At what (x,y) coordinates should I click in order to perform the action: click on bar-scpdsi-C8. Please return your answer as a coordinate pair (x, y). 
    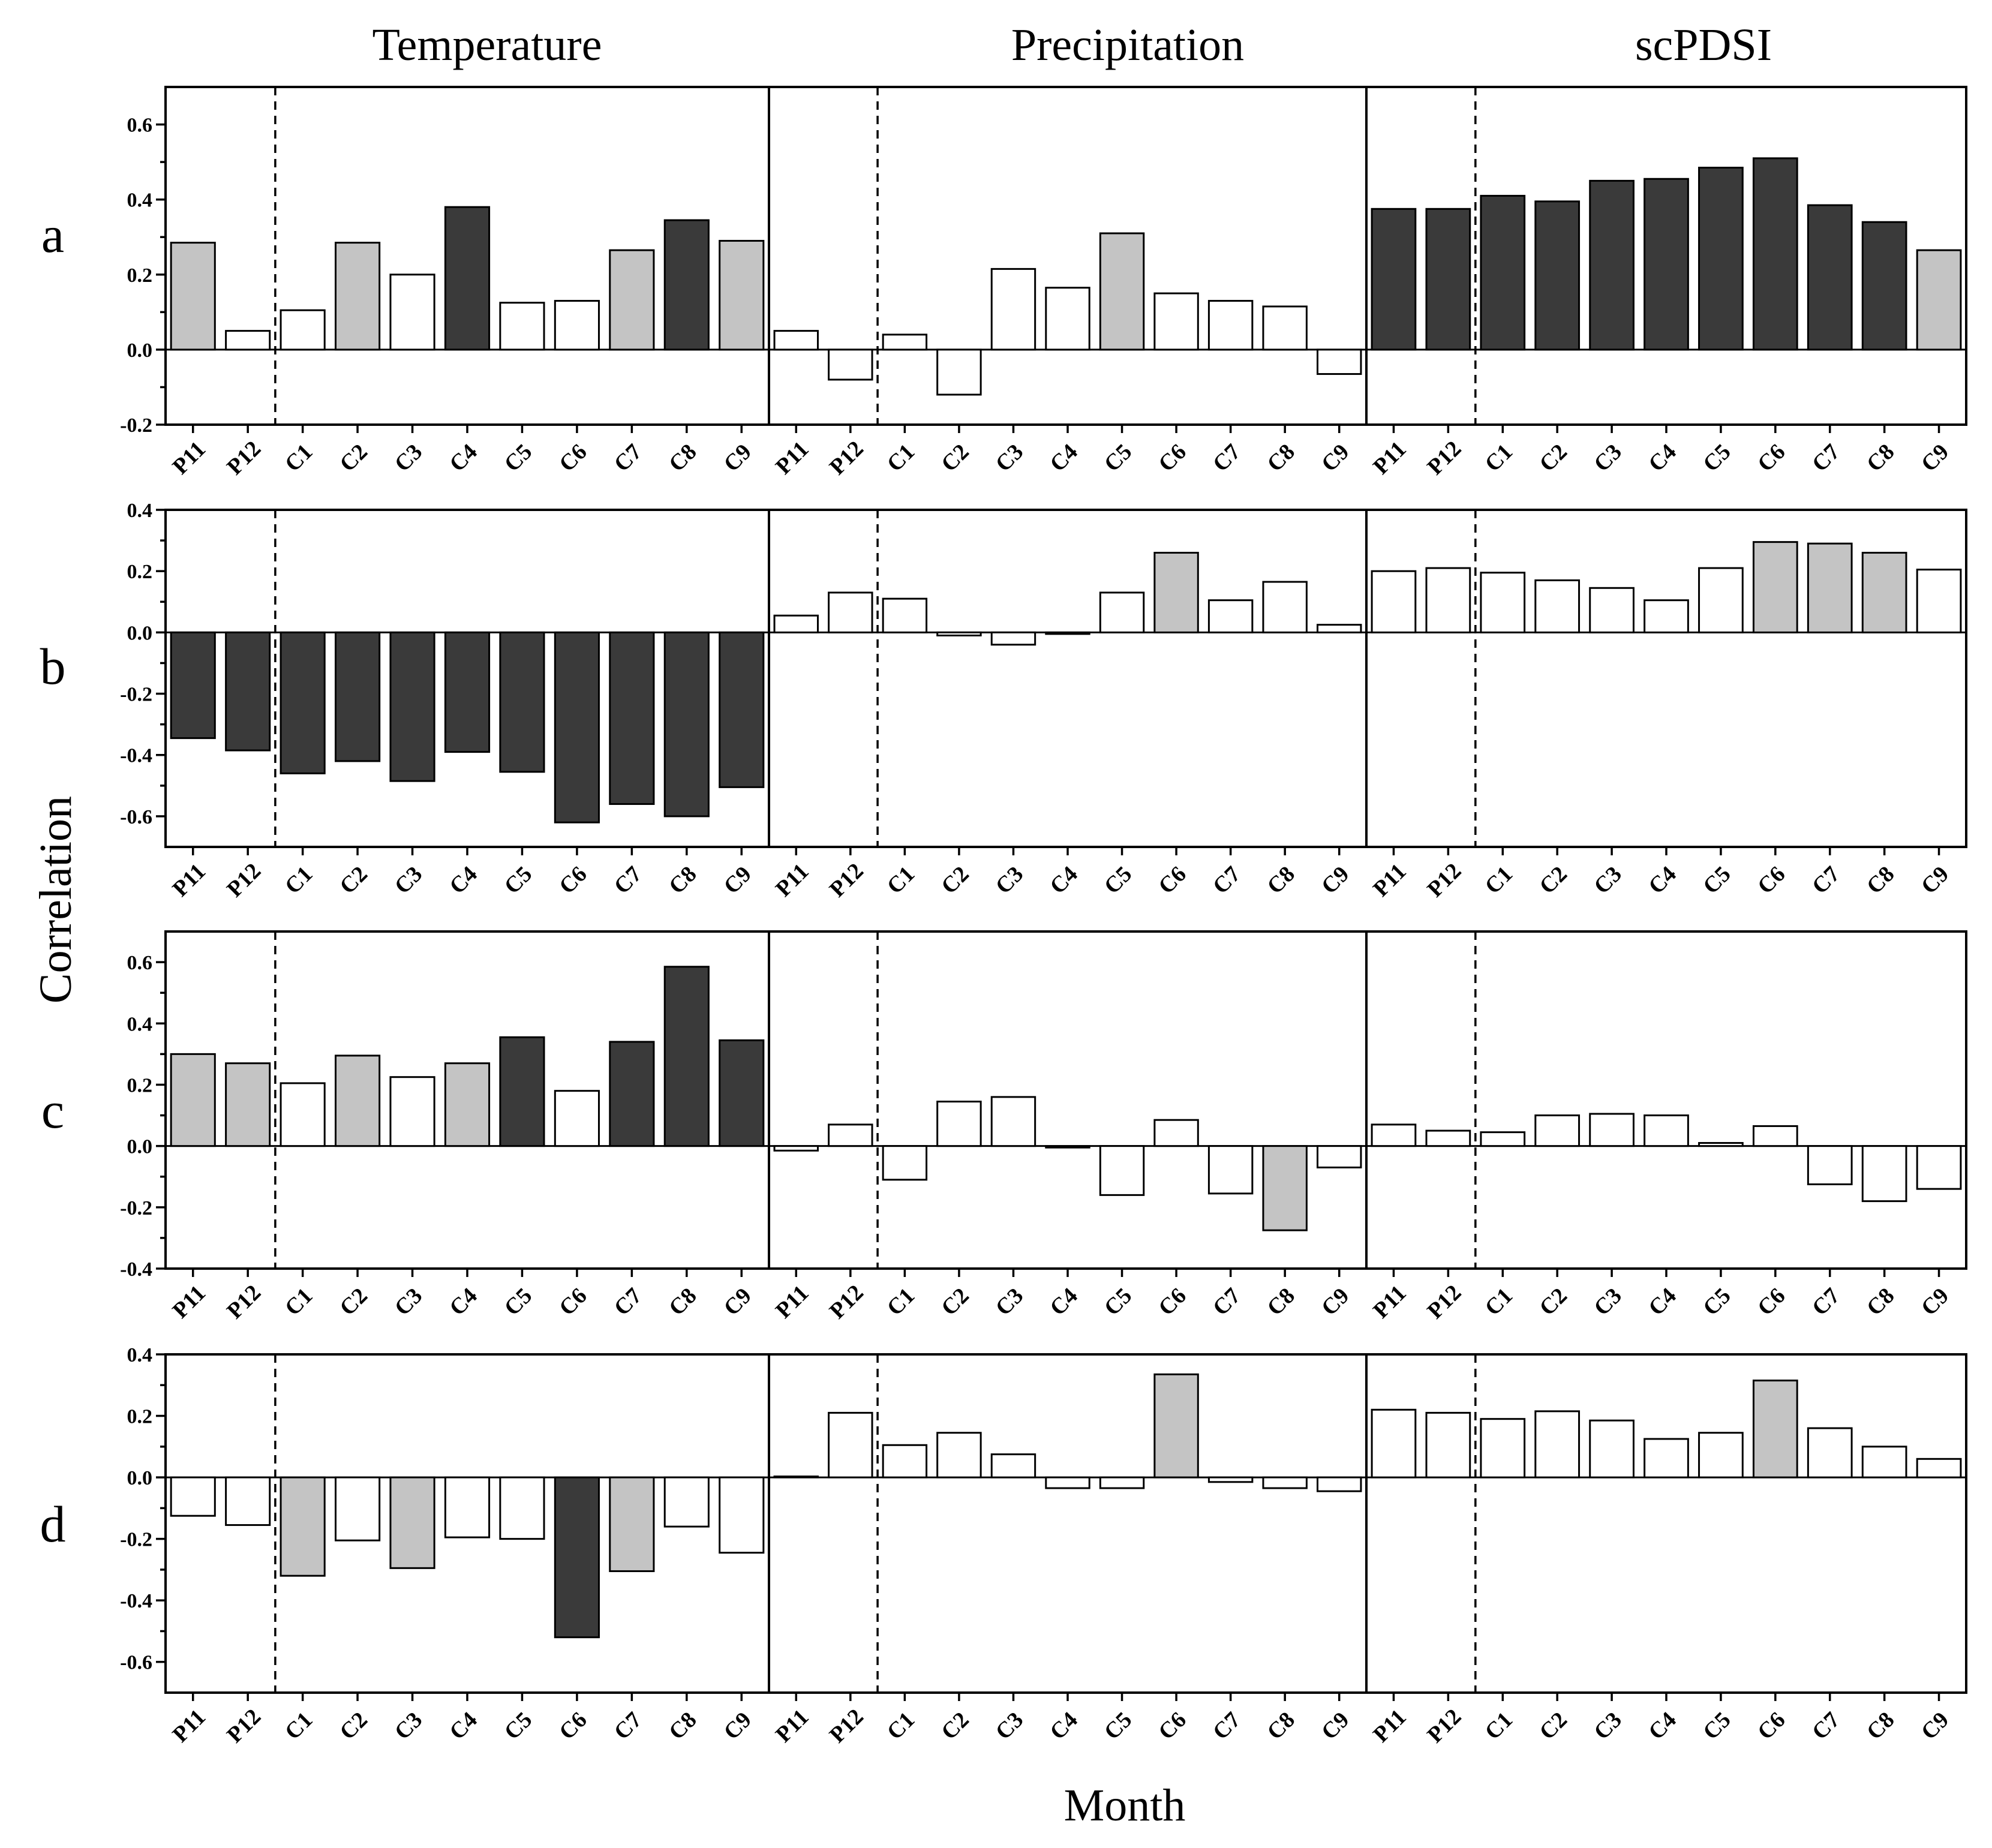
    Looking at the image, I should click on (1884, 592).